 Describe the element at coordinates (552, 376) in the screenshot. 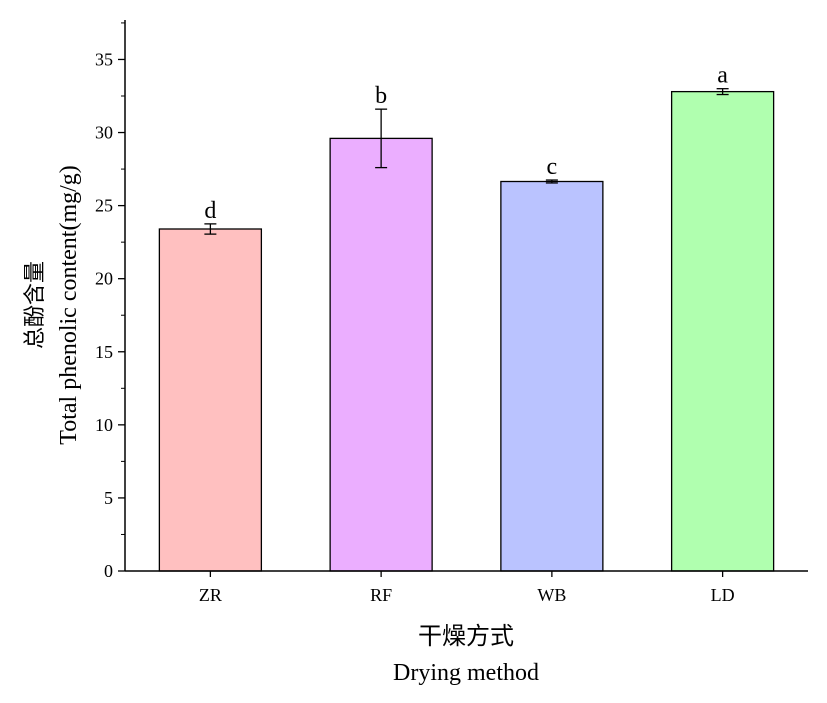

I see `bar-wb` at that location.